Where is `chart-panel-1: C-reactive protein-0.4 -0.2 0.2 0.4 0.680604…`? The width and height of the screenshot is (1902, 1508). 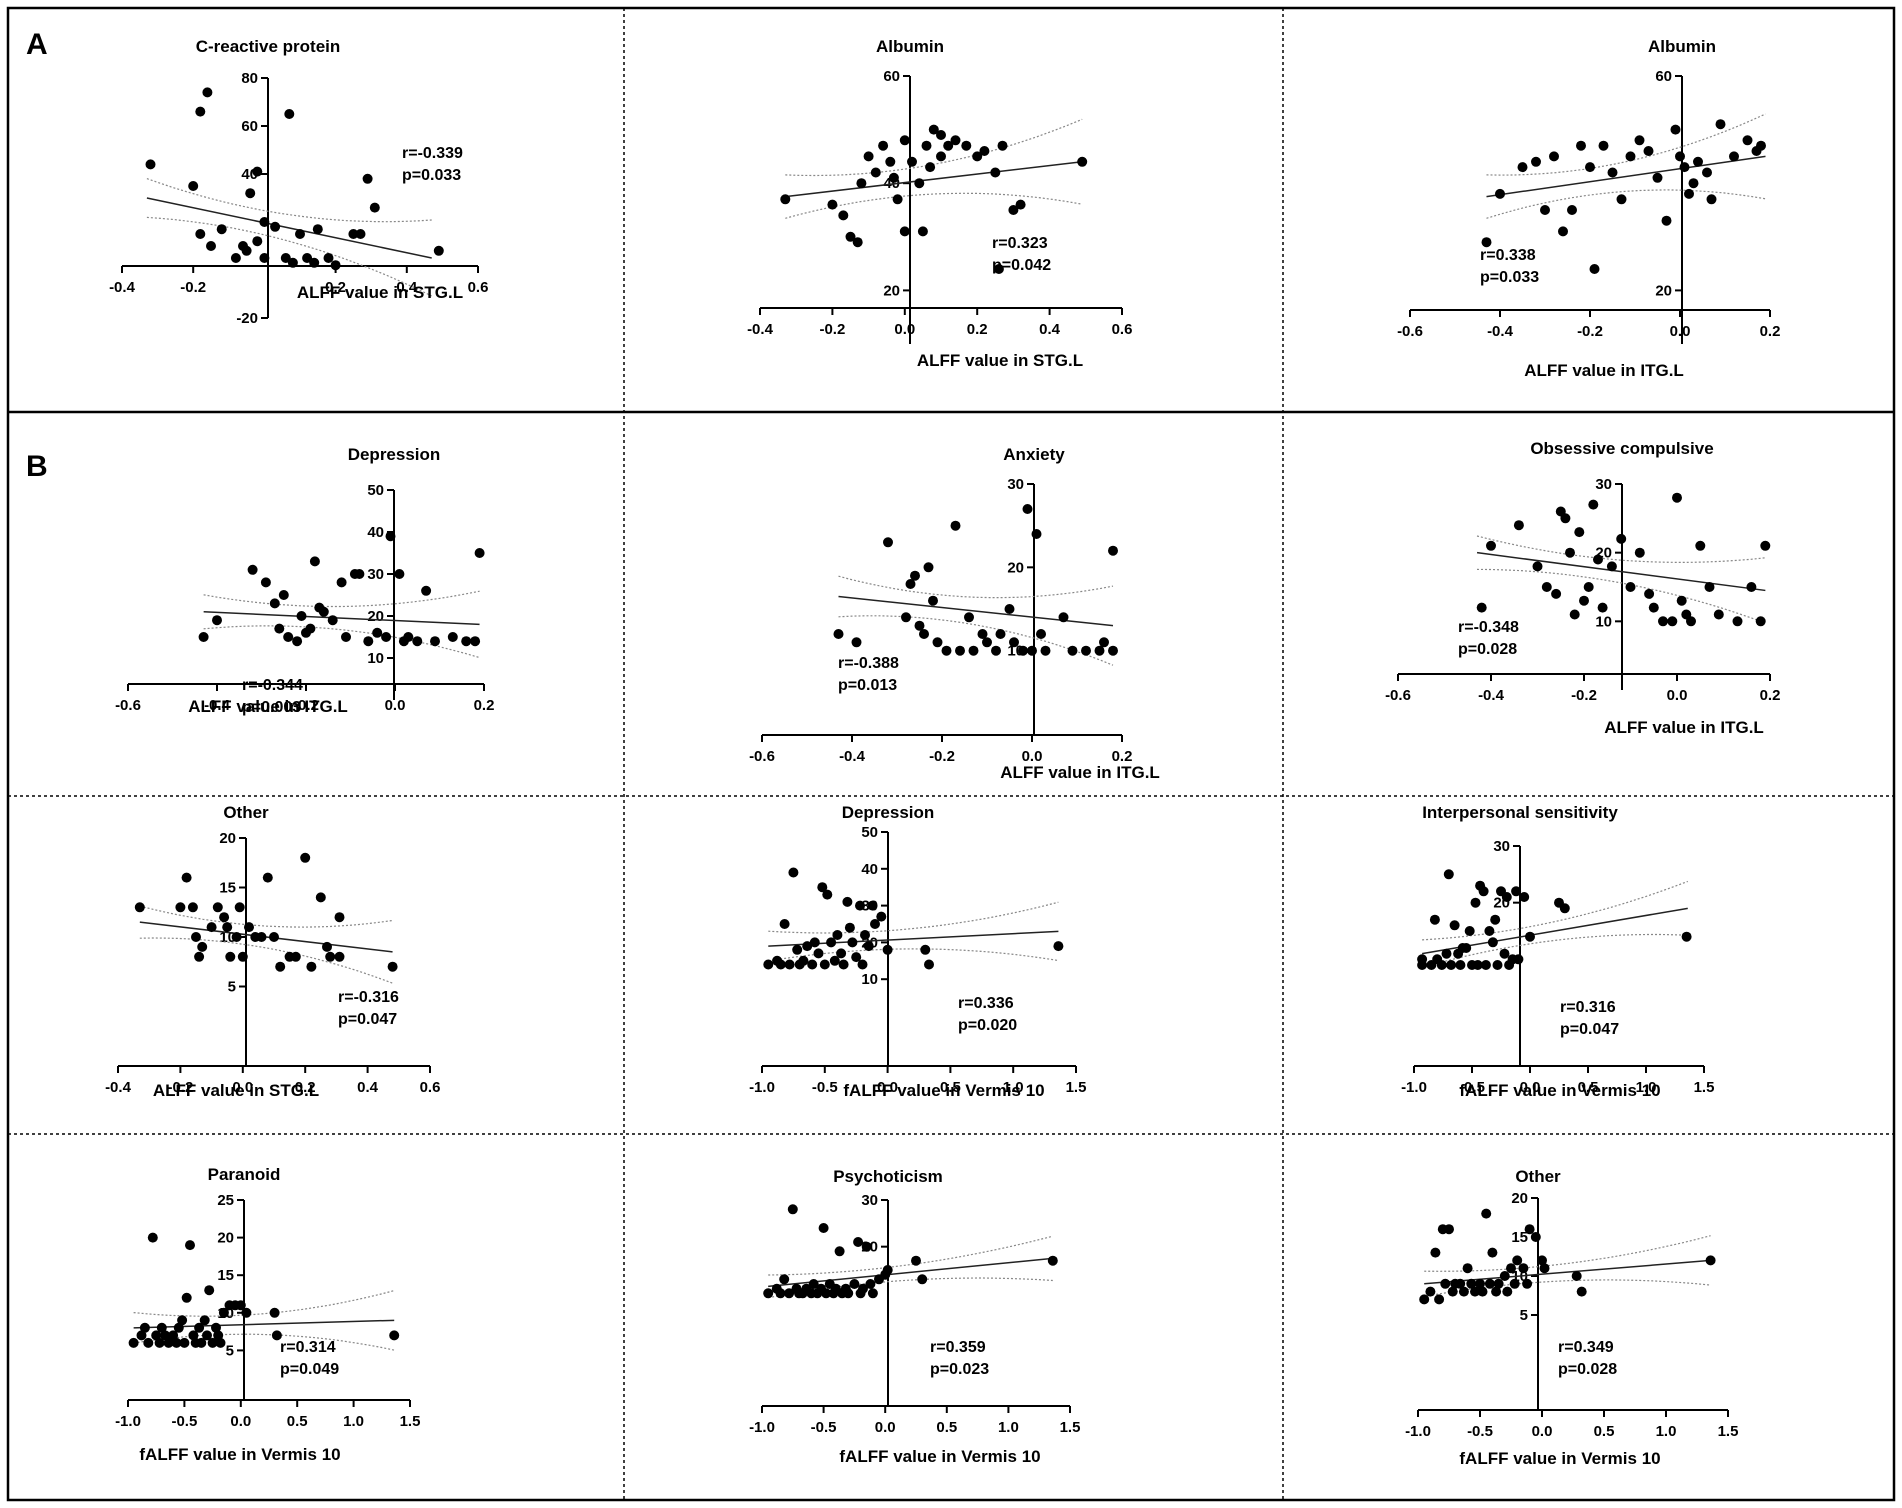 chart-panel-1: C-reactive protein-0.4 -0.2 0.2 0.4 0.680604… is located at coordinates (298, 182).